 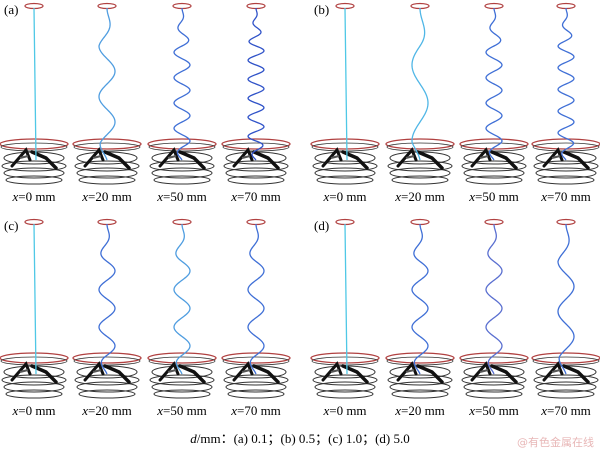 I want to click on panel-label-c: (c), so click(x=11, y=225).